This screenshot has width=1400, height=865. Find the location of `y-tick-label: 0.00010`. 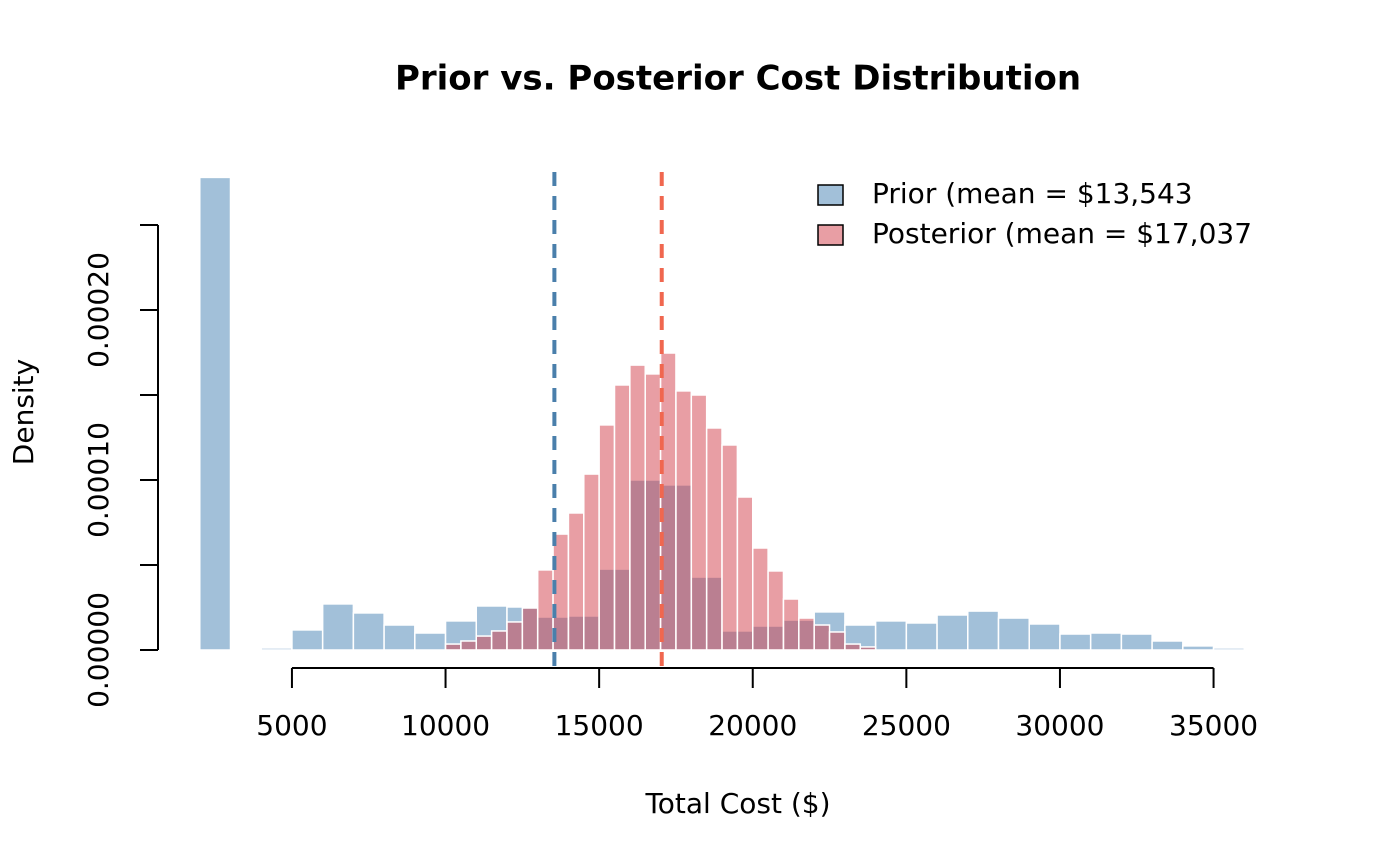

y-tick-label: 0.00010 is located at coordinates (98, 480).